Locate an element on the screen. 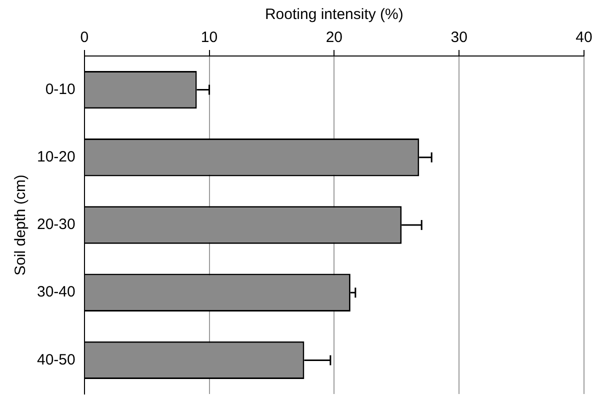 The image size is (602, 406). y-axis-title: Soil depth (cm) is located at coordinates (21, 225).